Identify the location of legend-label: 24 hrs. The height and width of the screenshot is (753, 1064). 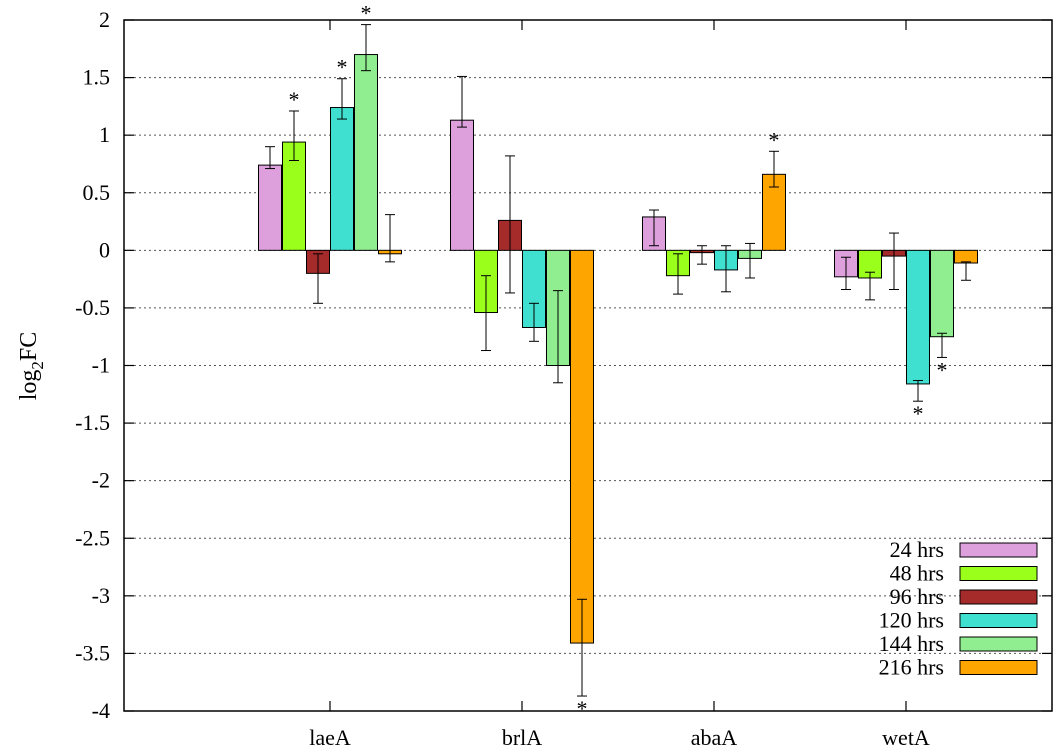
(917, 549).